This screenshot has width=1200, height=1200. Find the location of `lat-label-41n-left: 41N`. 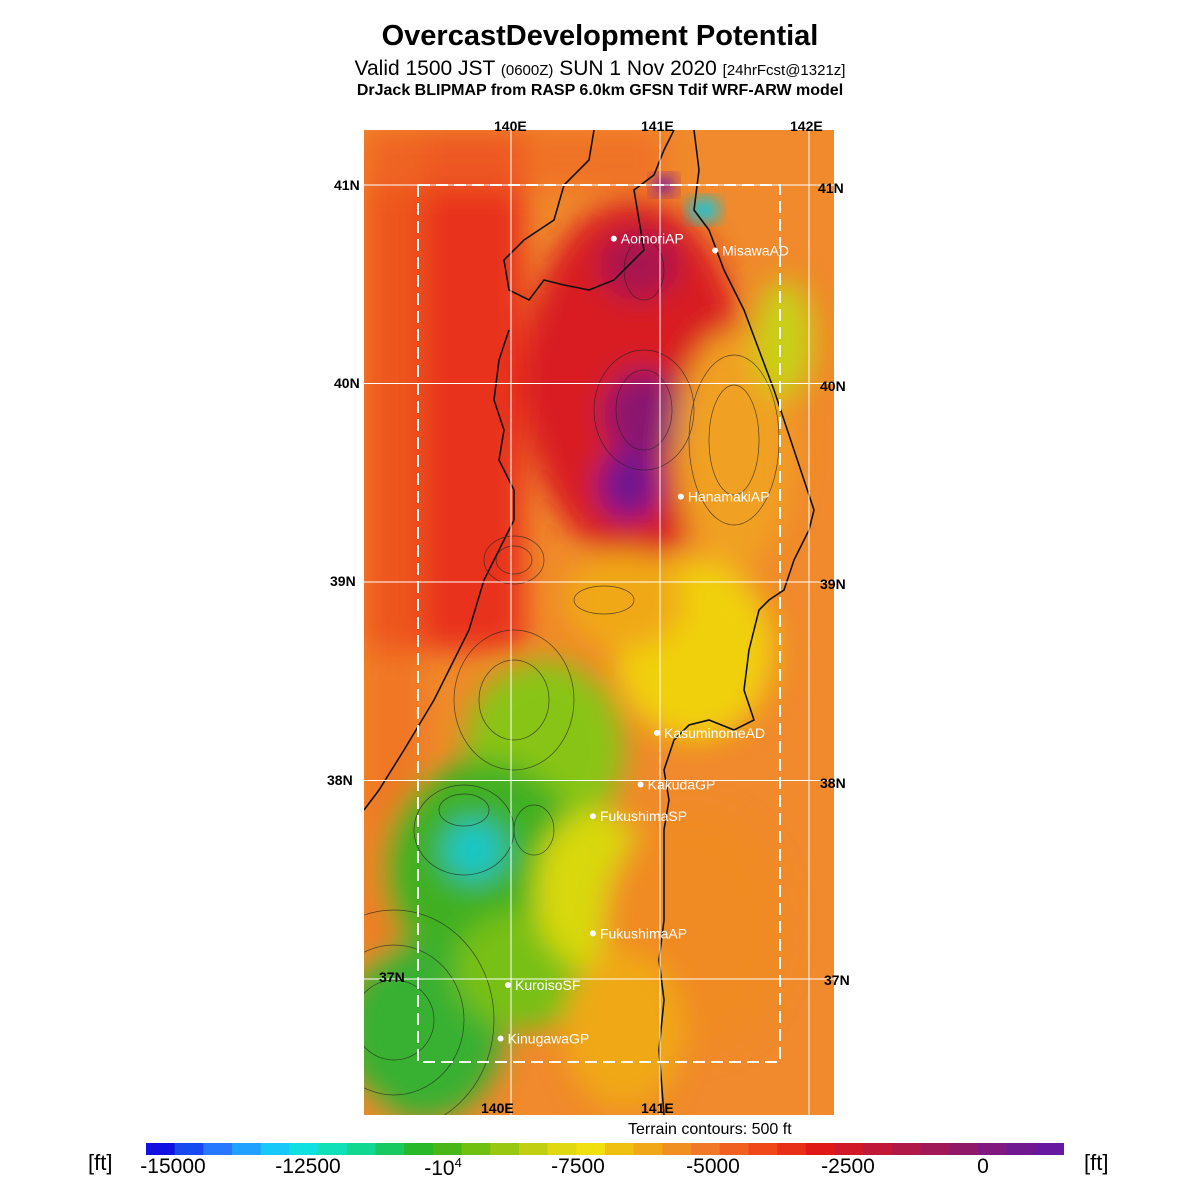

lat-label-41n-left: 41N is located at coordinates (347, 185).